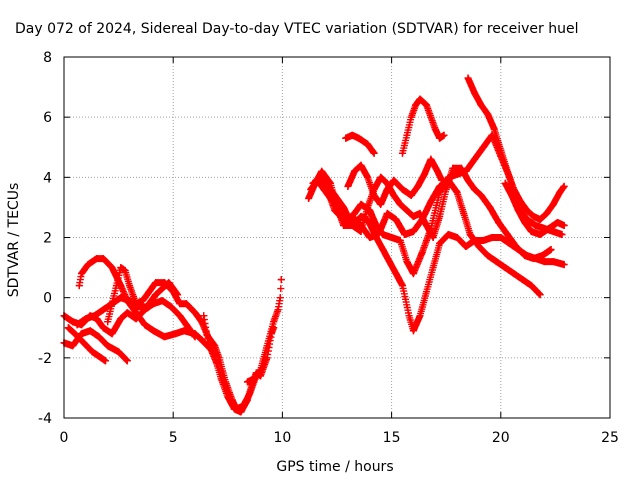 The height and width of the screenshot is (480, 640). I want to click on x-tick-label: 10, so click(282, 438).